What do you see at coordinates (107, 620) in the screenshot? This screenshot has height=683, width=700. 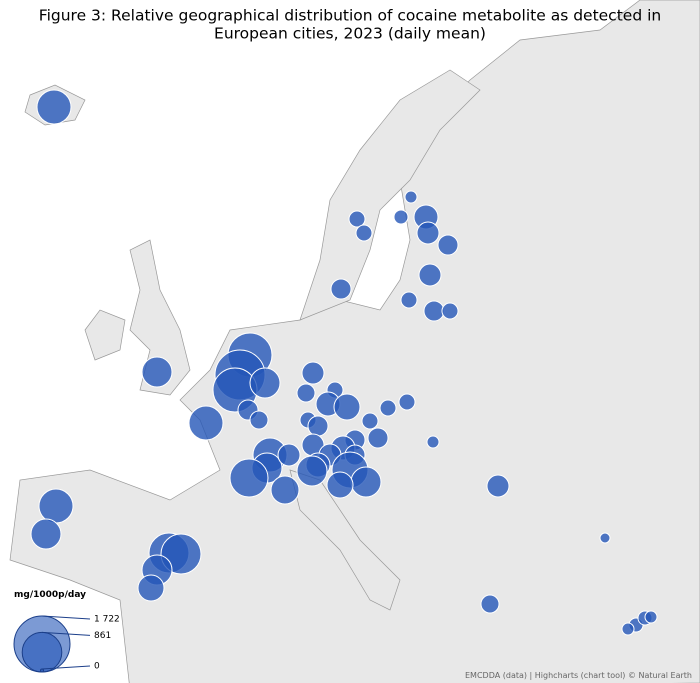 I see `legend-label: 1 722` at bounding box center [107, 620].